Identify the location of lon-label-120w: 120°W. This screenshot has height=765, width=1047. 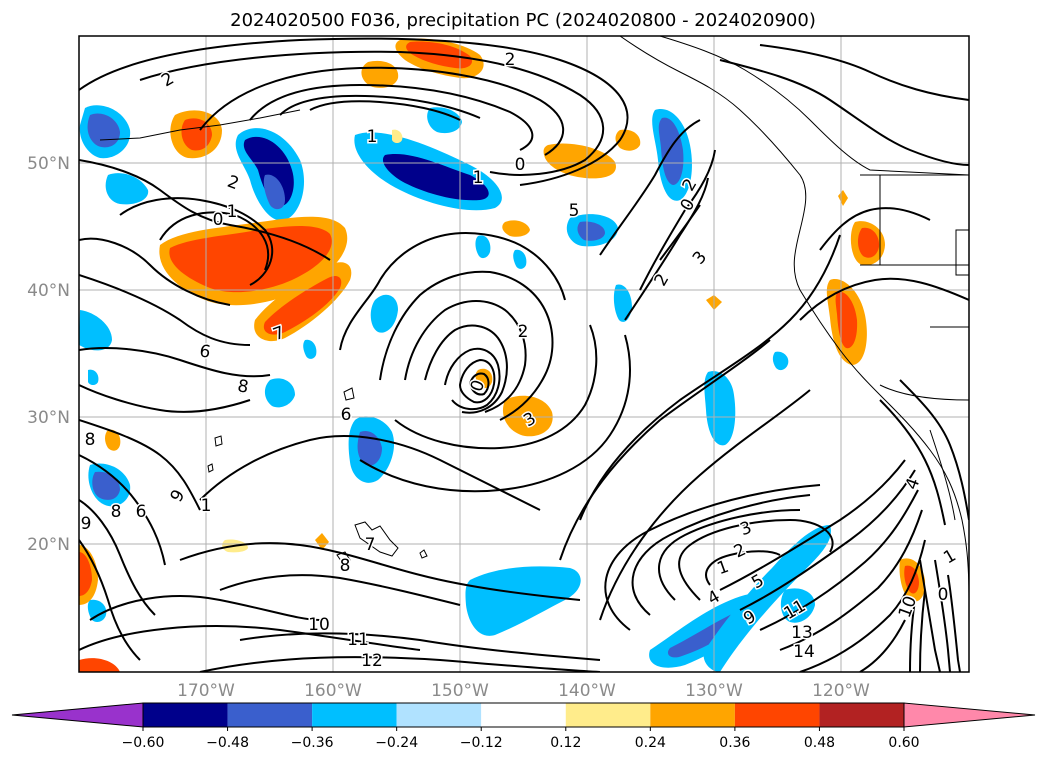
(841, 691).